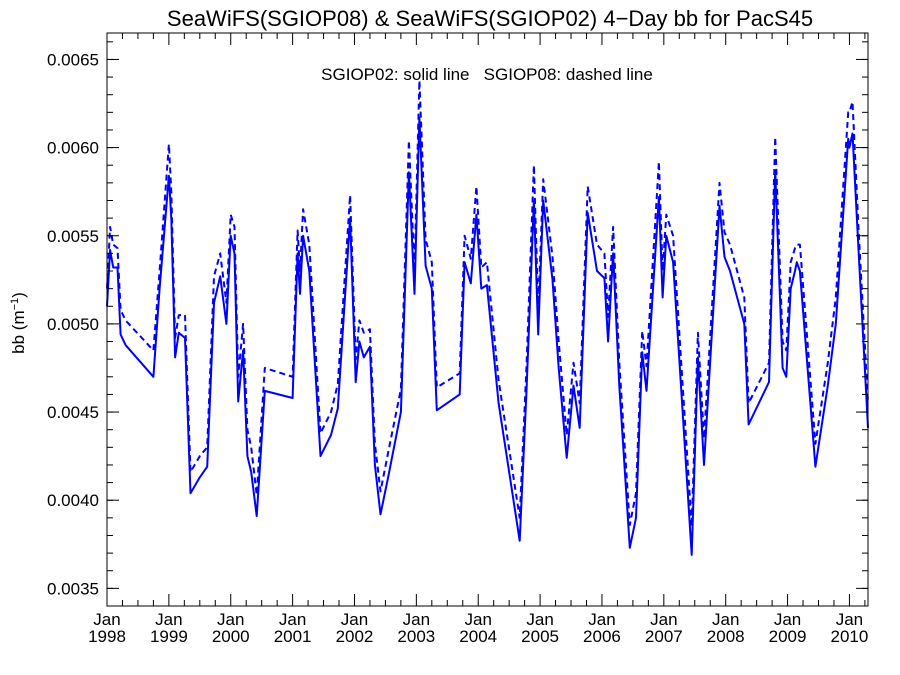 Image resolution: width=900 pixels, height=675 pixels. Describe the element at coordinates (788, 636) in the screenshot. I see `x-tick-label-year: 2009` at that location.